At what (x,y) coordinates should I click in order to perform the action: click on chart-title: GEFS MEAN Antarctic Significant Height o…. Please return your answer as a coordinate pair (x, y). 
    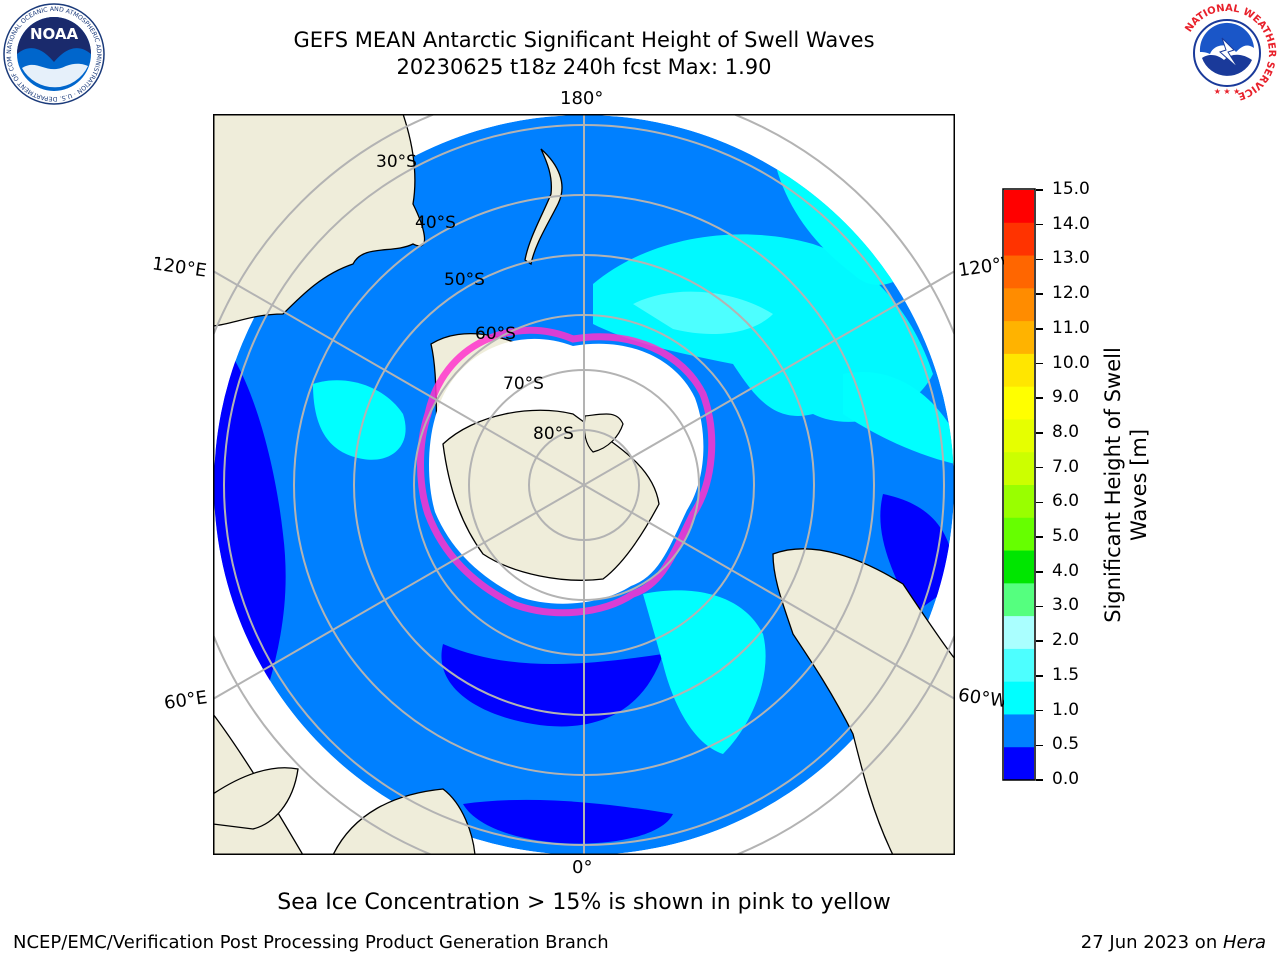
    Looking at the image, I should click on (584, 40).